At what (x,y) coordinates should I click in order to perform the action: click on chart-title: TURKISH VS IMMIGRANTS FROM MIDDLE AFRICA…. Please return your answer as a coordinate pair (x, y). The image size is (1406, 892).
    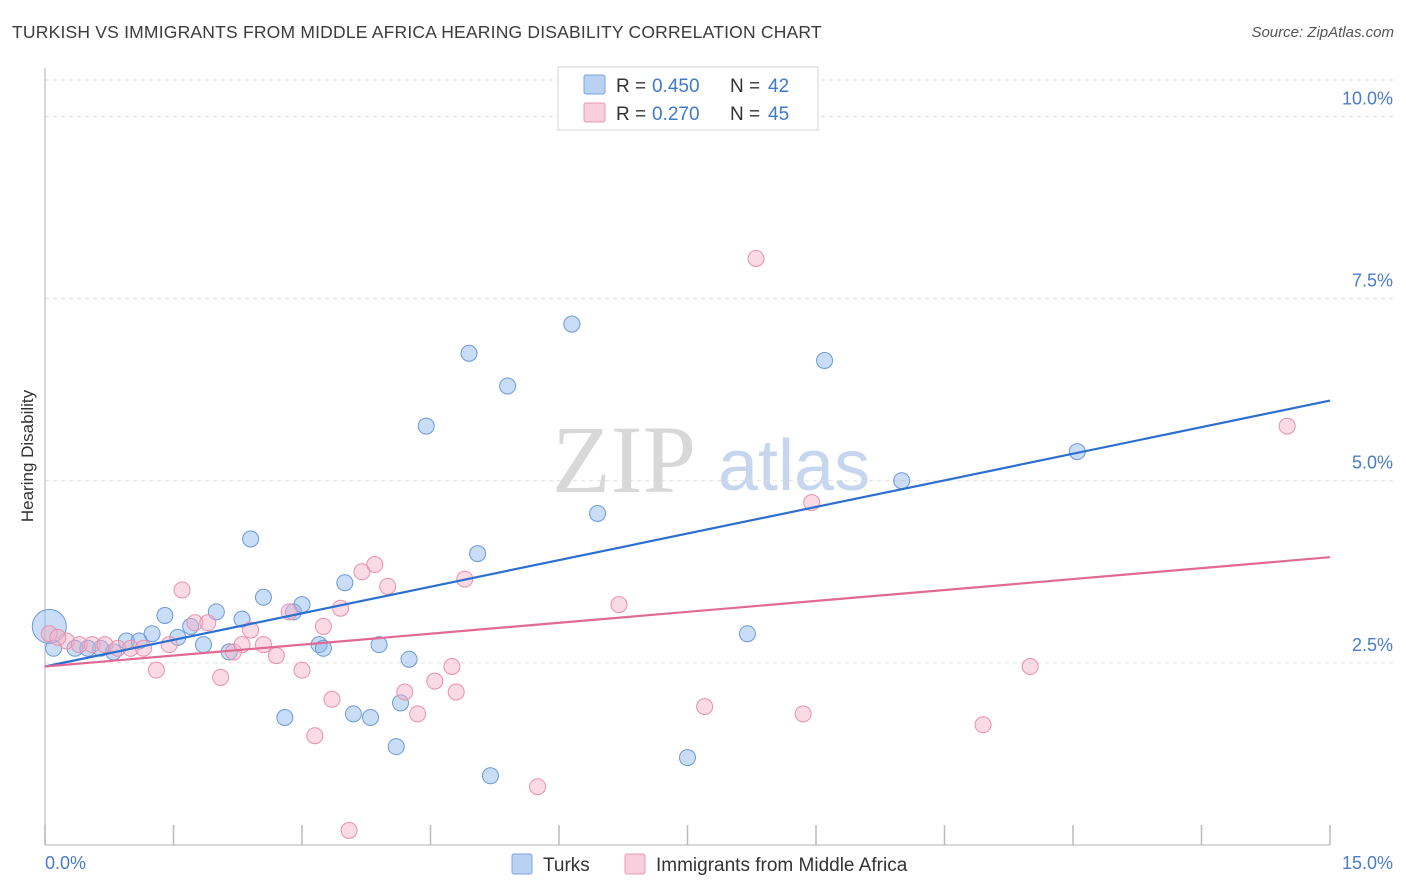
    Looking at the image, I should click on (417, 32).